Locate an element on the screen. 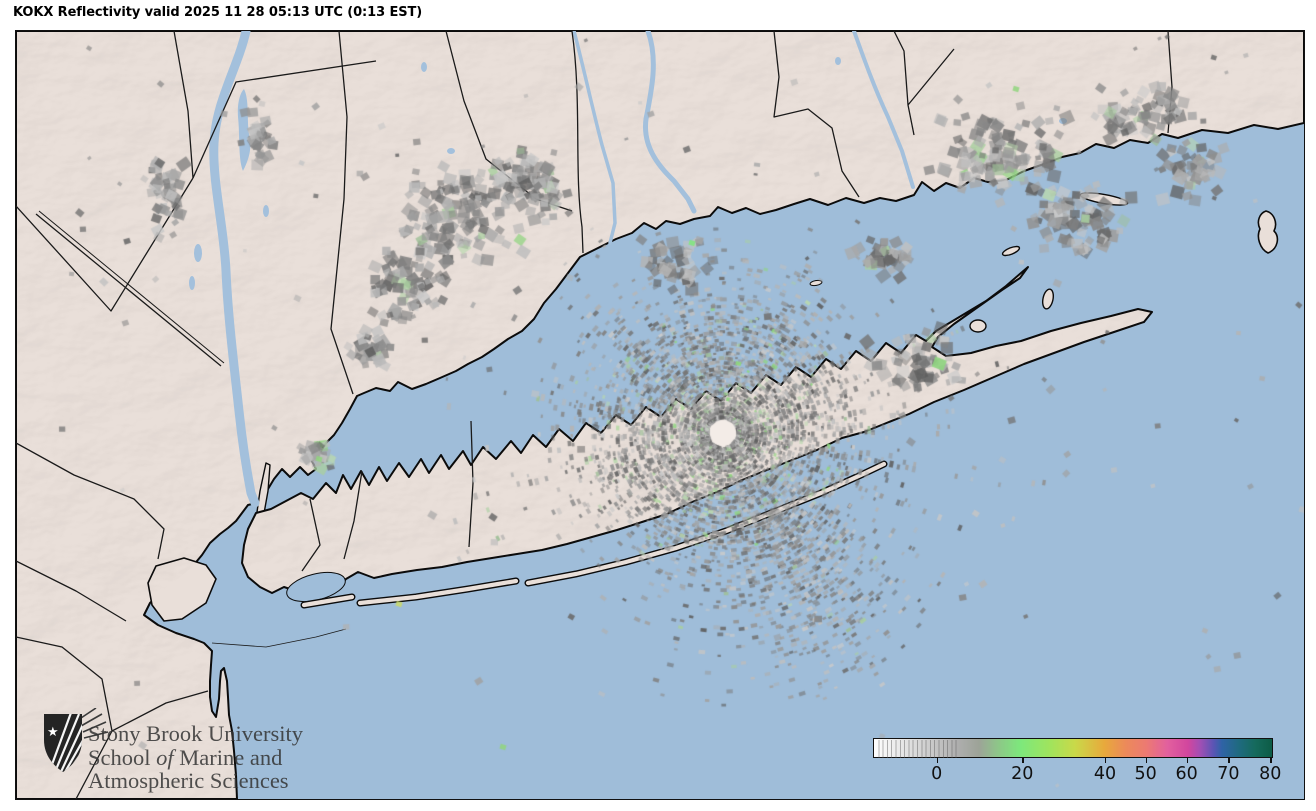 Image resolution: width=1316 pixels, height=811 pixels. logo-line-2: School of Marine and is located at coordinates (185, 757).